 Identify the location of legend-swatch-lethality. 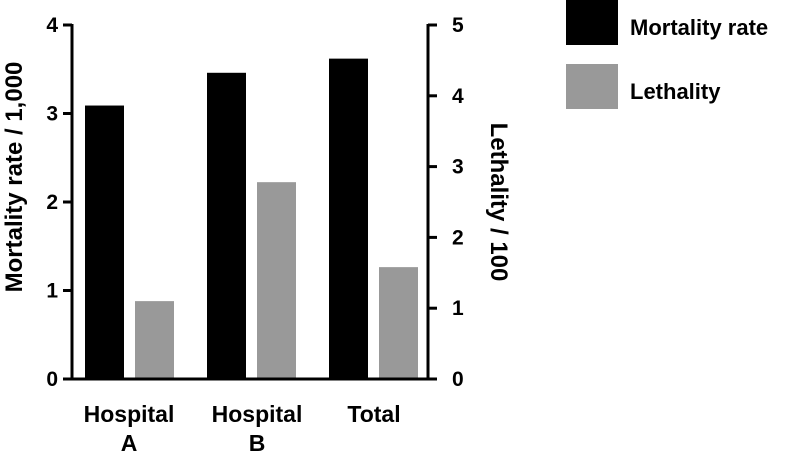
(592, 86).